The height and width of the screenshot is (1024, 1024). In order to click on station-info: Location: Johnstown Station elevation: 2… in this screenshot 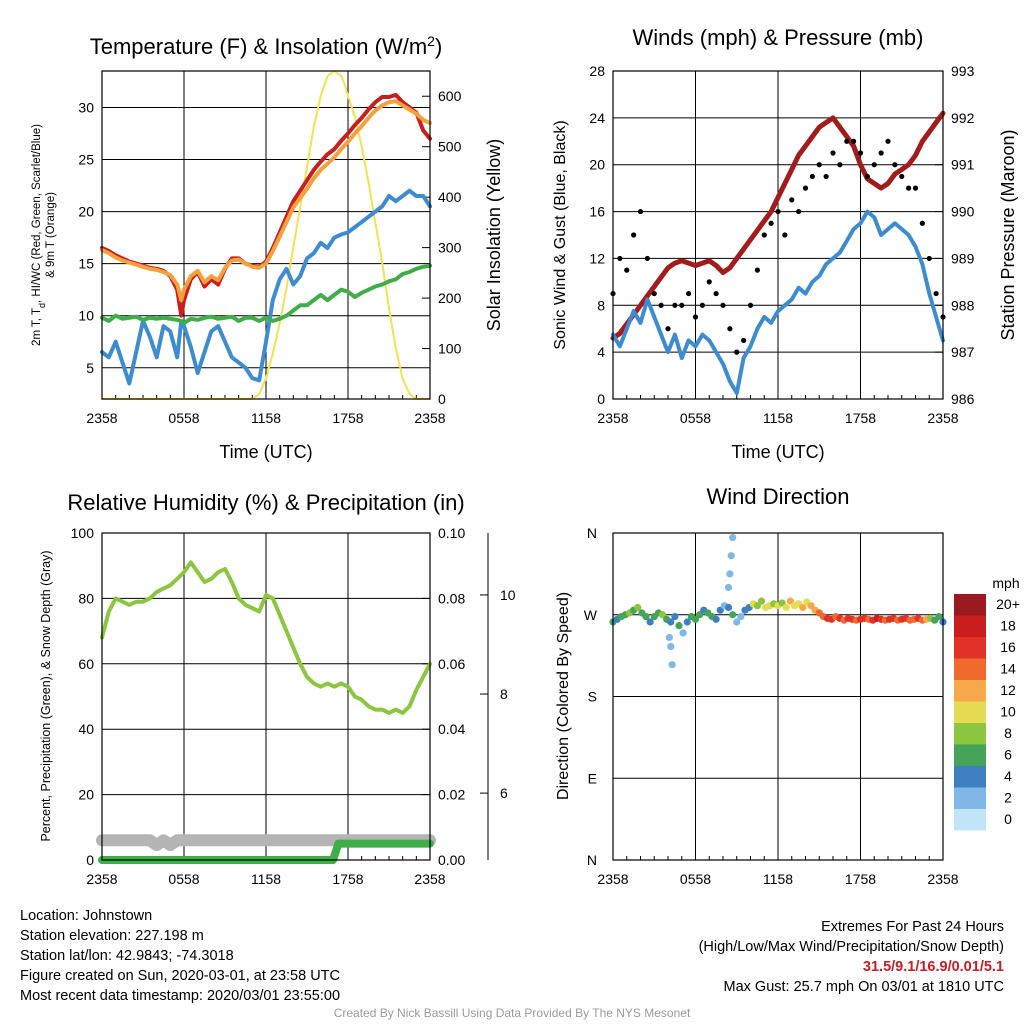, I will do `click(180, 956)`.